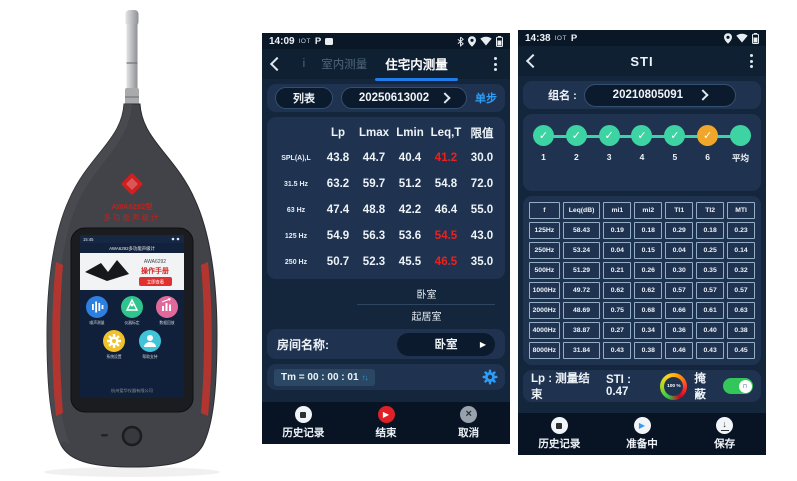 The height and width of the screenshot is (481, 797). Describe the element at coordinates (741, 250) in the screenshot. I see `sti-cell: 0.14` at that location.